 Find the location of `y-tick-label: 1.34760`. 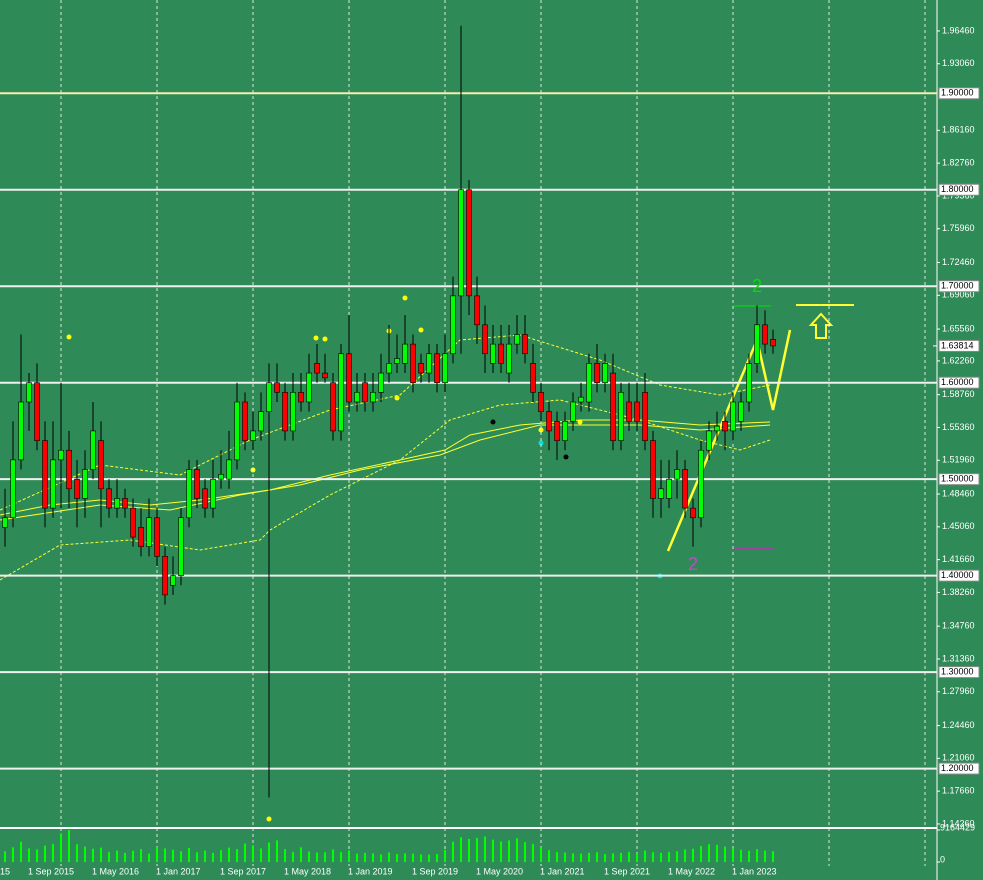

y-tick-label: 1.34760 is located at coordinates (958, 626).